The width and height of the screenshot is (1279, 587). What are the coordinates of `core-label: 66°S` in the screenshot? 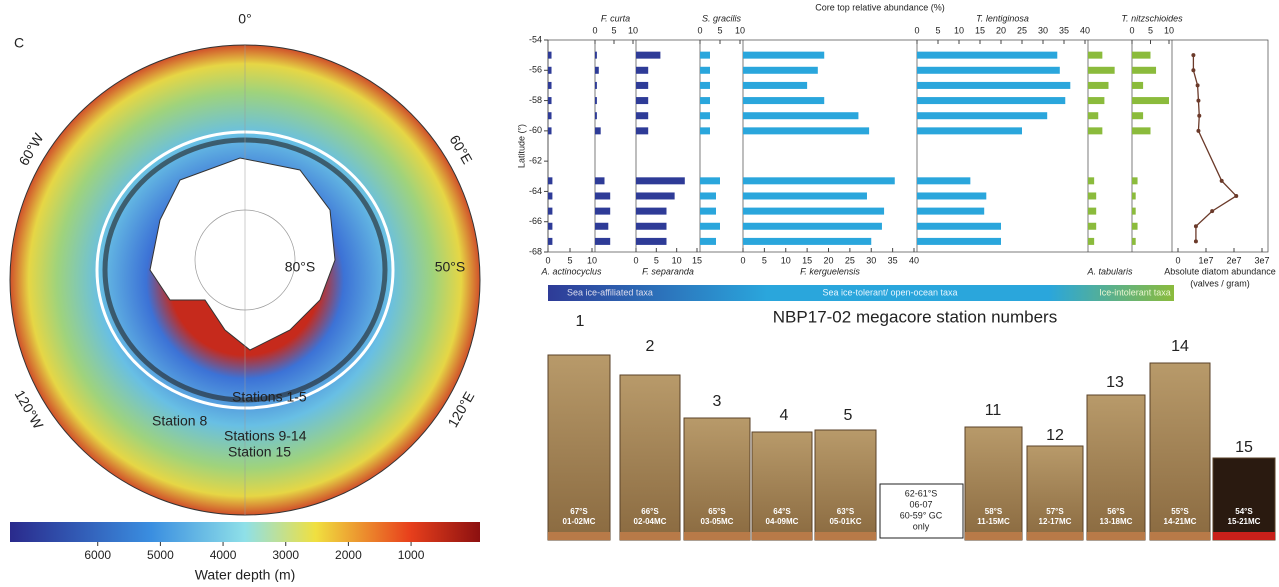 It's located at (650, 511).